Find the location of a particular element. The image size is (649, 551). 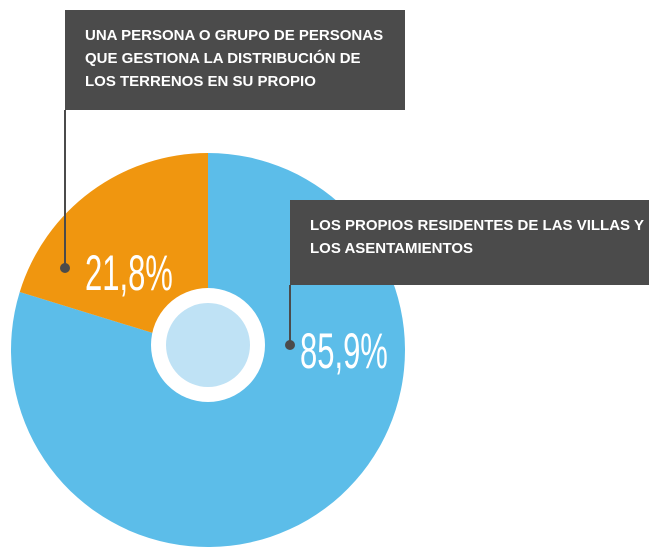

label-line: UNA PERSONA O GRUPO DE PERSONAS is located at coordinates (234, 35).